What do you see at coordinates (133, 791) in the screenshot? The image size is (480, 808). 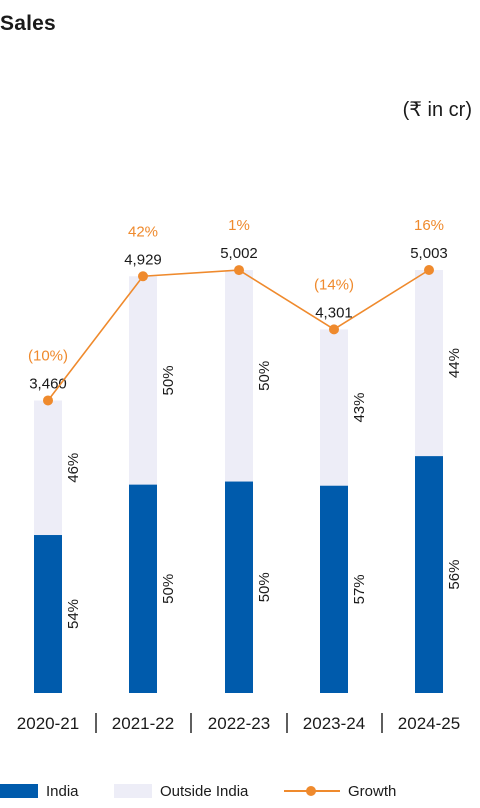 I see `legend-swatch-outside-india` at bounding box center [133, 791].